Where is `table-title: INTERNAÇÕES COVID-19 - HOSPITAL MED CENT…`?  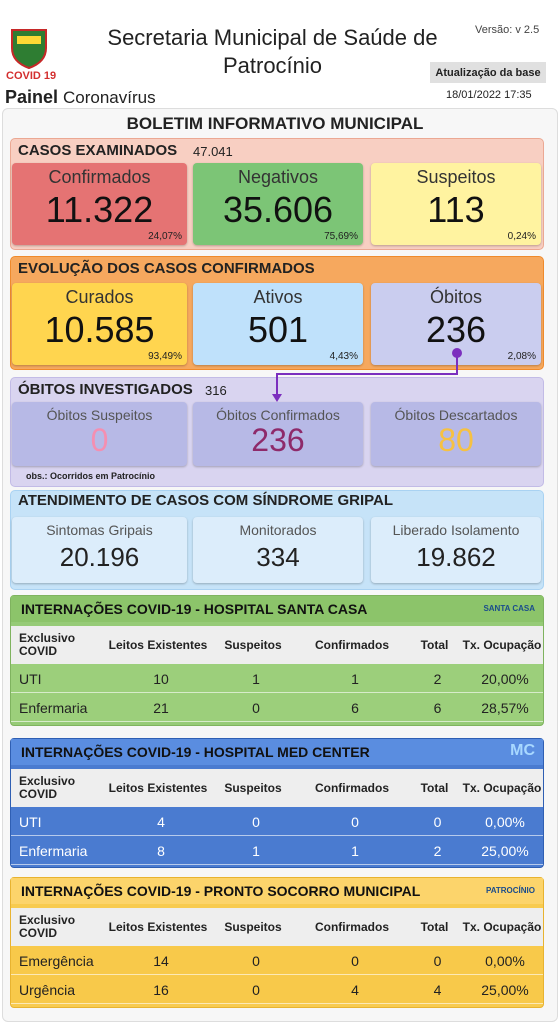 table-title: INTERNAÇÕES COVID-19 - HOSPITAL MED CENT… is located at coordinates (195, 752).